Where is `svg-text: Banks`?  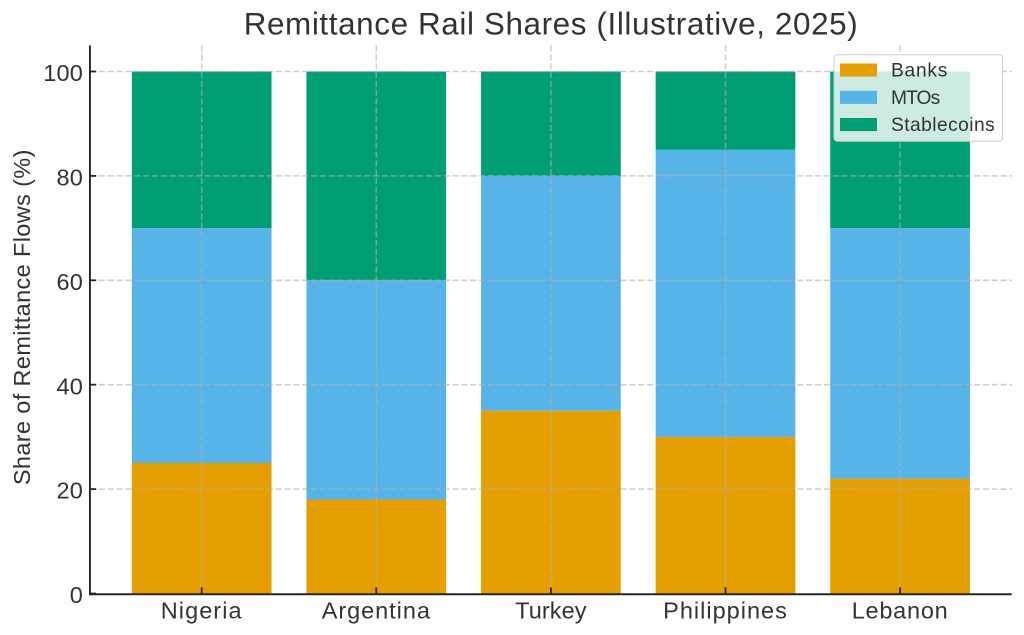
svg-text: Banks is located at coordinates (919, 71).